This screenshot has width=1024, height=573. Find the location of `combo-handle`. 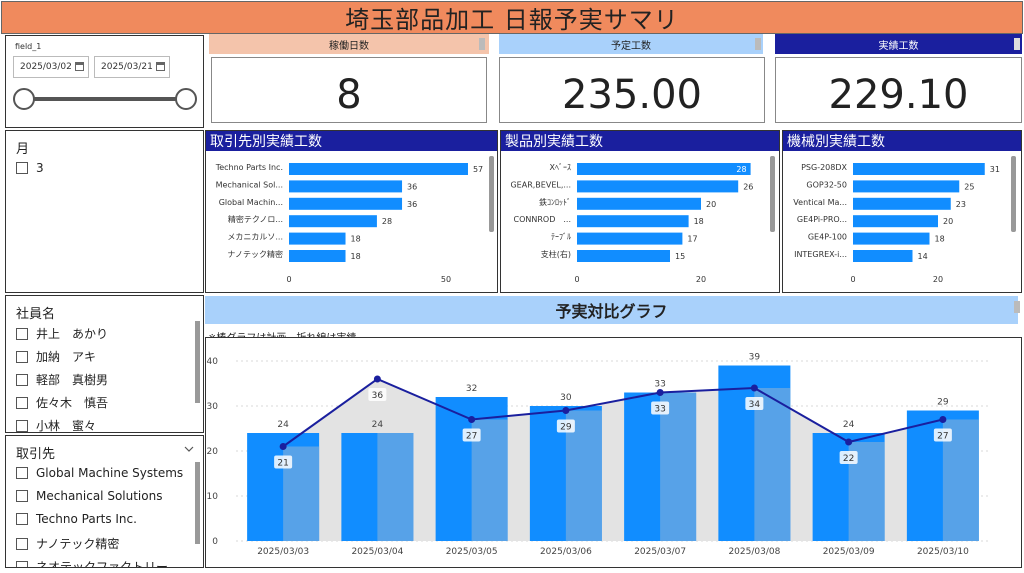

combo-handle is located at coordinates (1017, 307).